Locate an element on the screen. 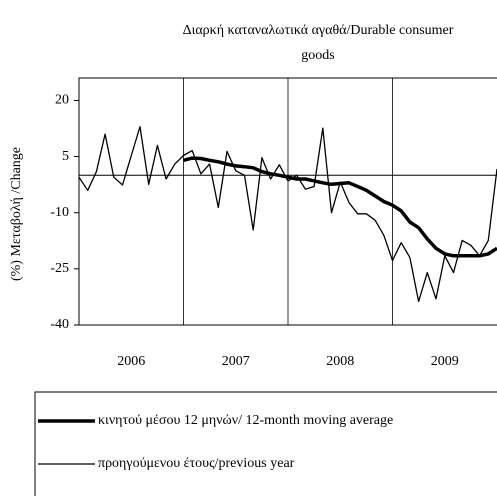  series-line is located at coordinates (340, 207).